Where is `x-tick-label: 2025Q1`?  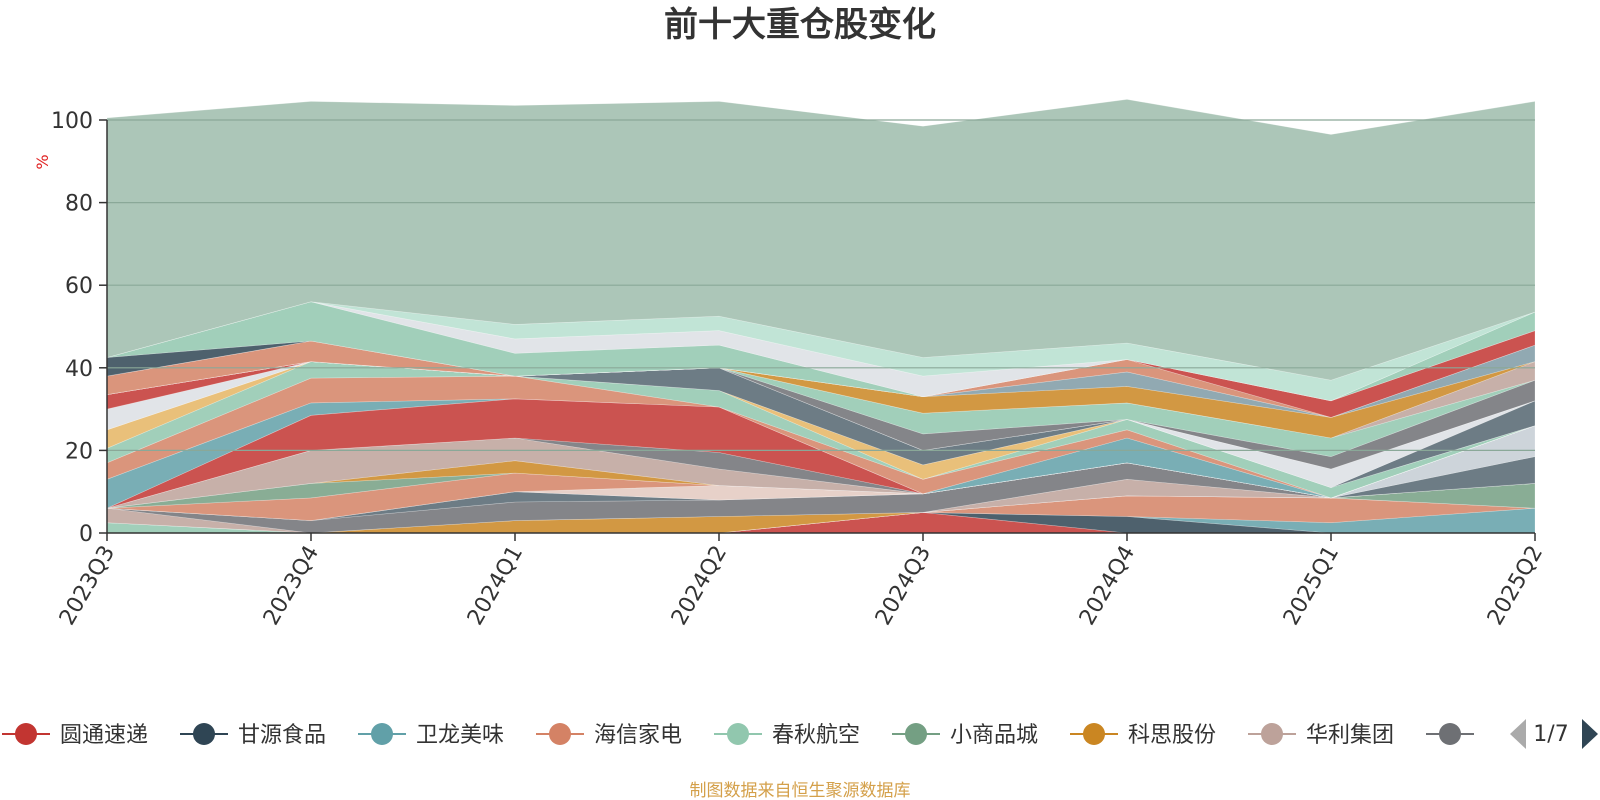
x-tick-label: 2025Q1 is located at coordinates (1311, 586).